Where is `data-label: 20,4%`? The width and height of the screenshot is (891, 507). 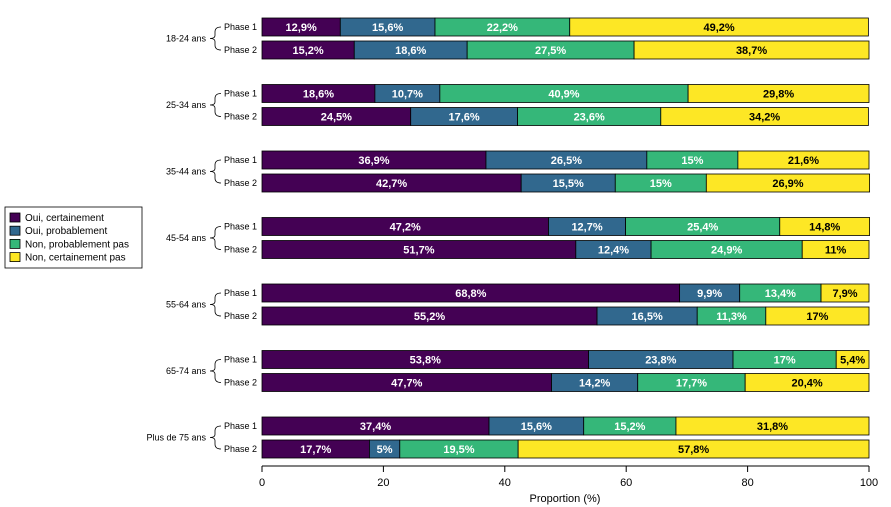 data-label: 20,4% is located at coordinates (806, 384).